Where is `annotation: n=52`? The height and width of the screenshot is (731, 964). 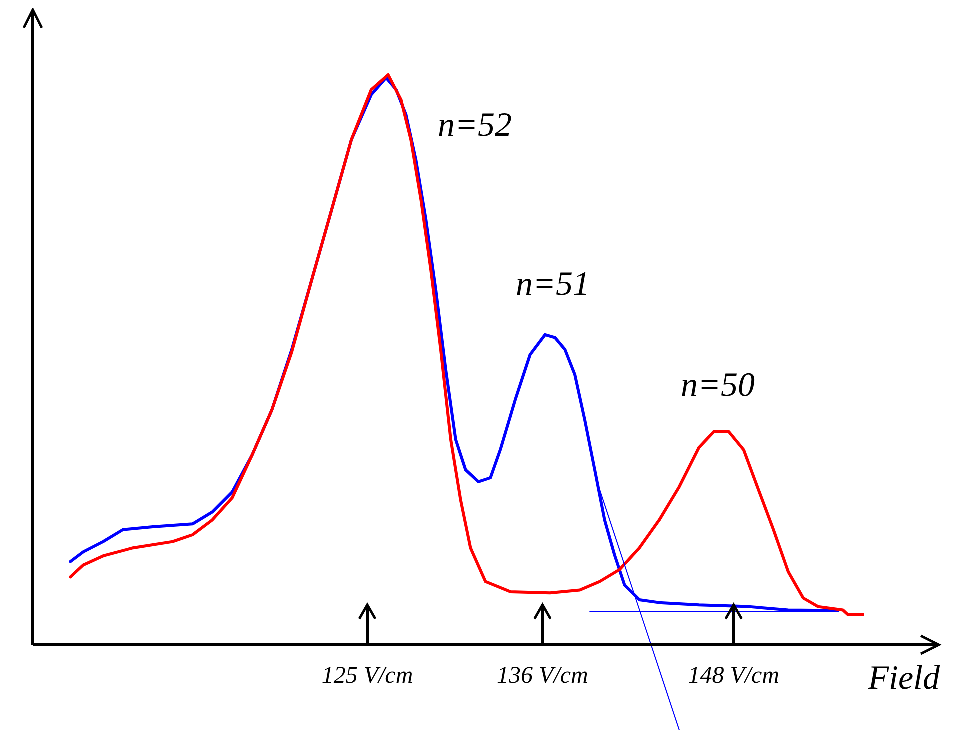 annotation: n=52 is located at coordinates (475, 125).